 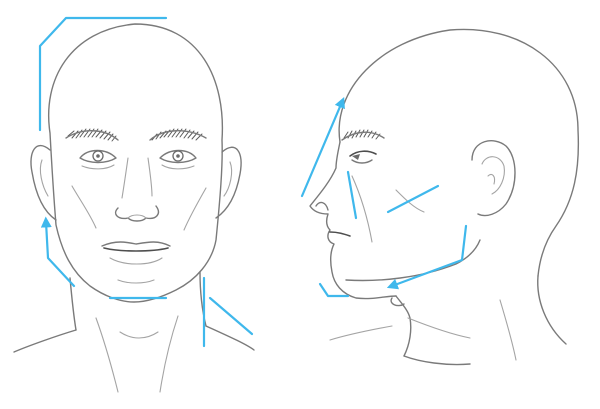 What do you see at coordinates (58, 252) in the screenshot?
I see `front-jaw-guide-left` at bounding box center [58, 252].